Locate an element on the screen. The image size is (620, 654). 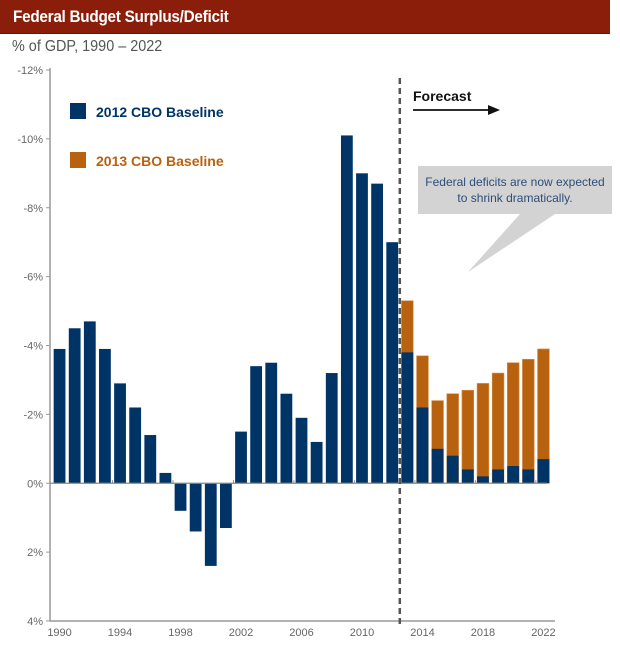
bar-2012-1997 is located at coordinates (165, 478).